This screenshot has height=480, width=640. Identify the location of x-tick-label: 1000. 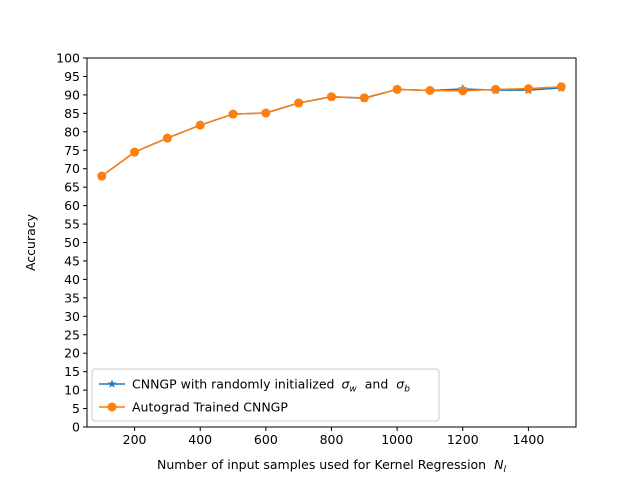
(397, 439).